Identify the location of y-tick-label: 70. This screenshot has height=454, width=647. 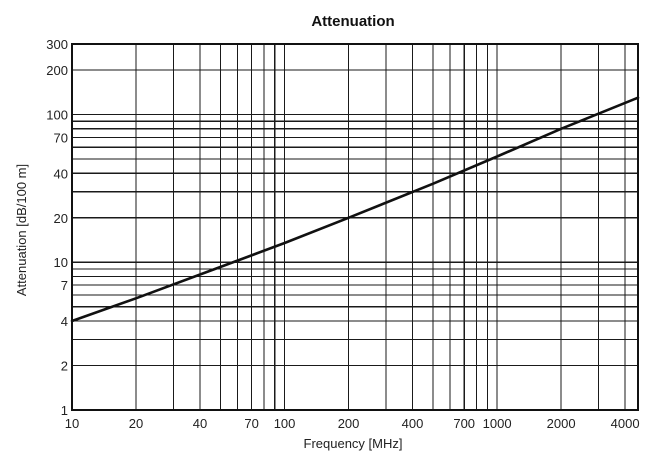
(61, 137).